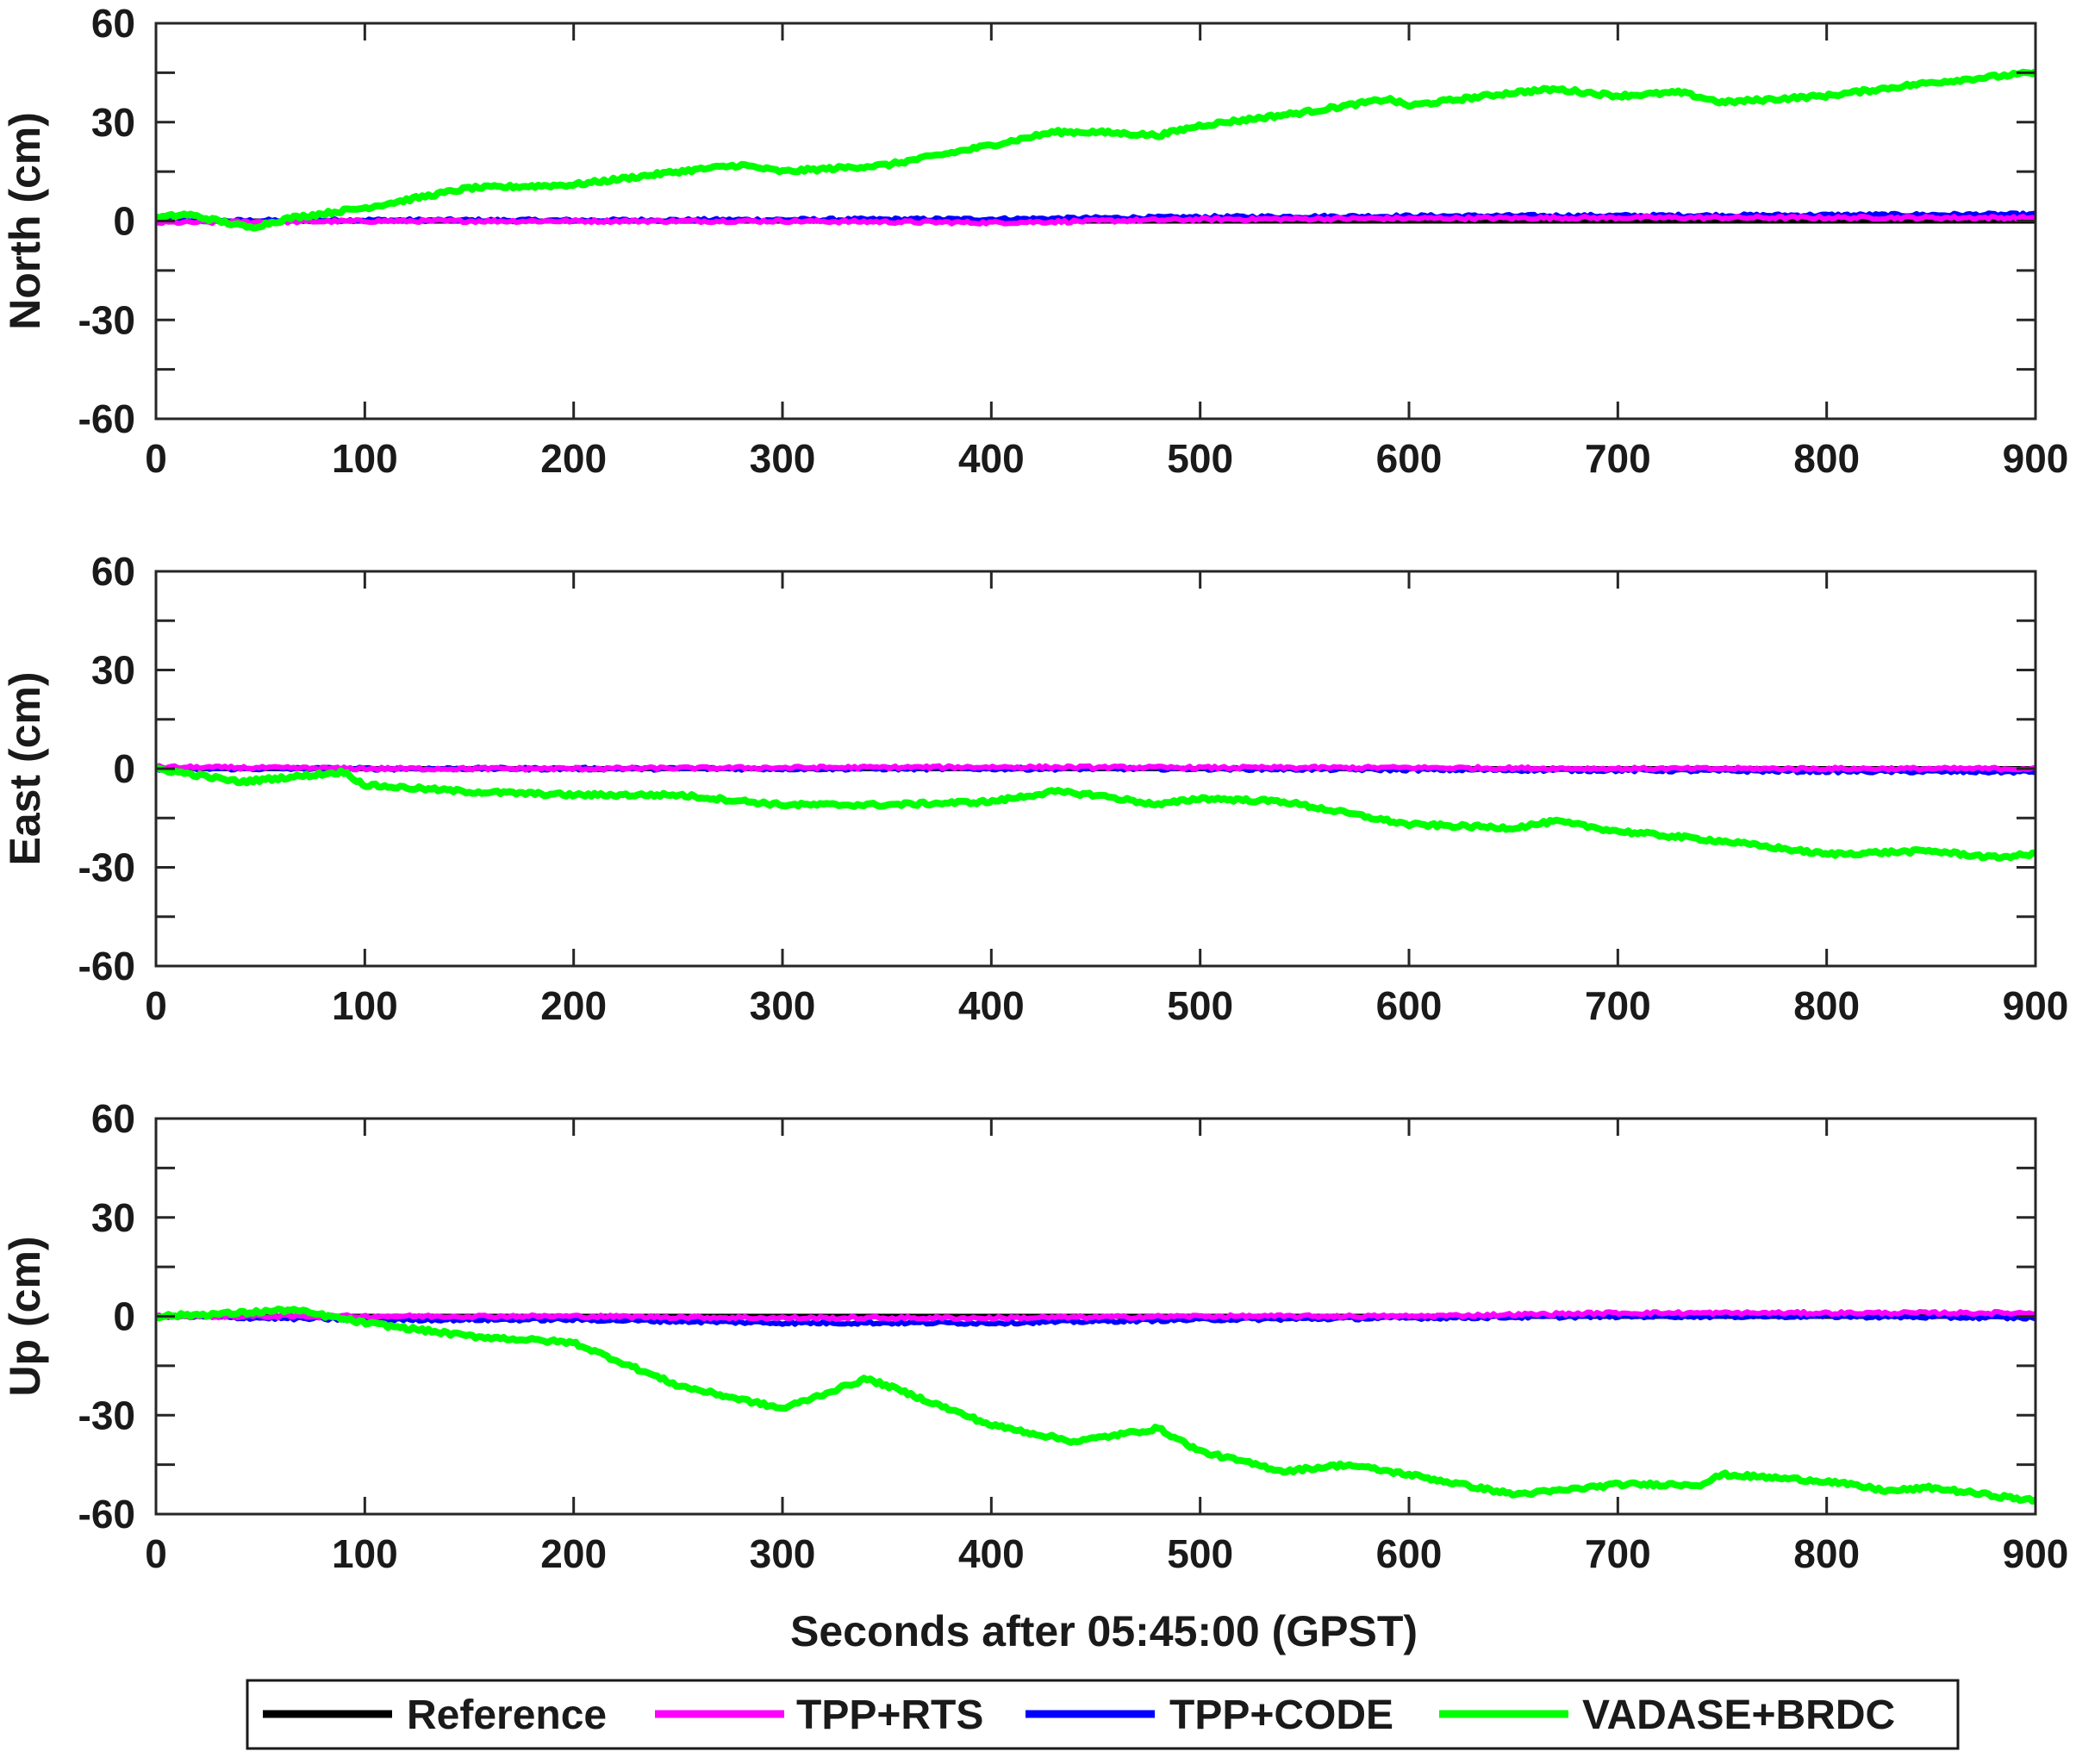 The width and height of the screenshot is (2076, 1764). Describe the element at coordinates (889, 1715) in the screenshot. I see `legend-label-tpp-rts: TPP+RTS` at that location.